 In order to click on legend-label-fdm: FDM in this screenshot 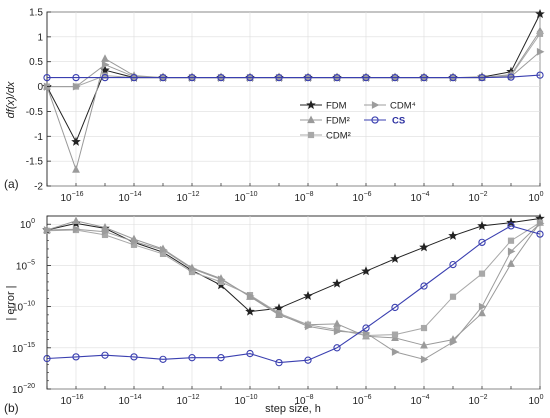, I will do `click(336, 106)`.